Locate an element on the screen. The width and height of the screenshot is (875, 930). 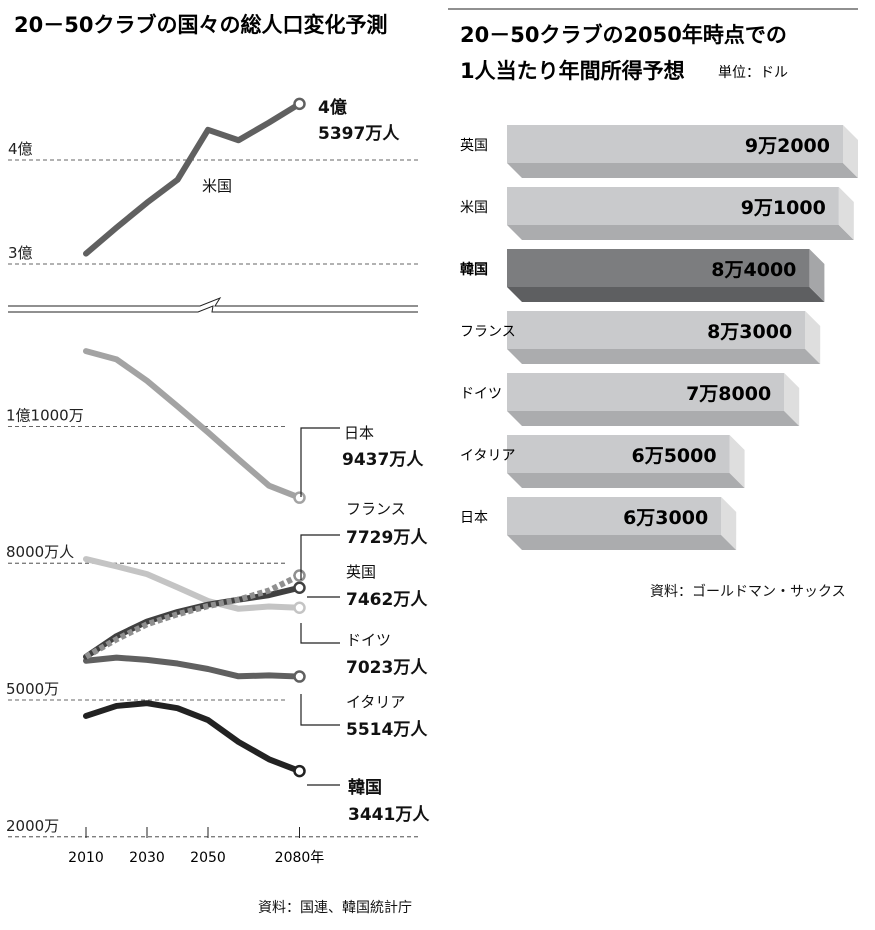
bar: 米国 9万1000 is located at coordinates (657, 213).